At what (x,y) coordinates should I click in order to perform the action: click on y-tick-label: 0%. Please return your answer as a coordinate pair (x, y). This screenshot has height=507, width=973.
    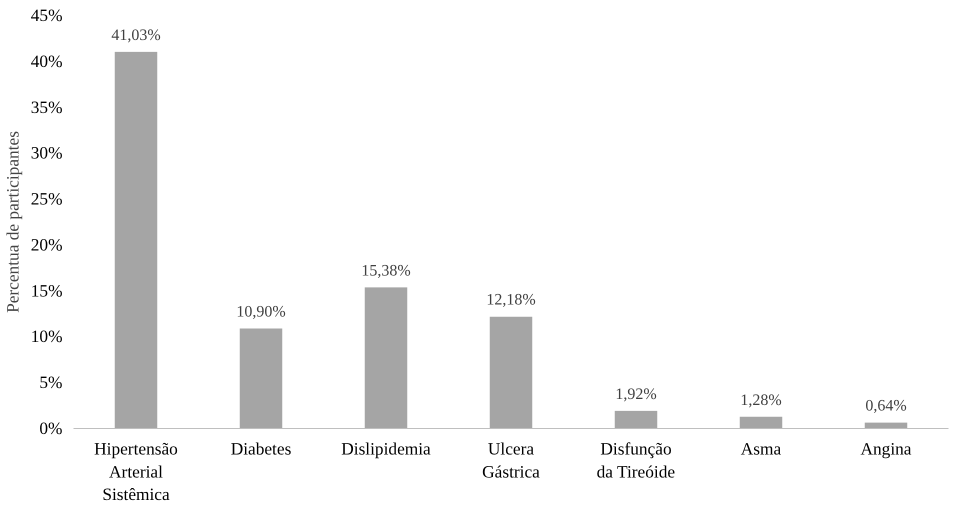
    Looking at the image, I should click on (51, 428).